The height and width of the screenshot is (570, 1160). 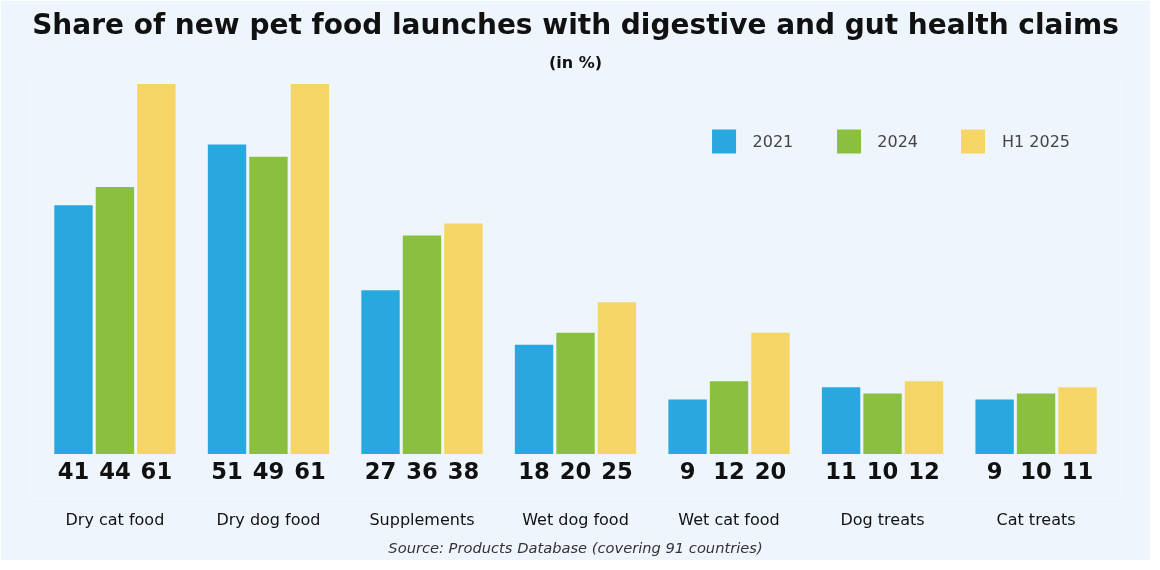 I want to click on x-tick-label: Wet cat food, so click(x=729, y=519).